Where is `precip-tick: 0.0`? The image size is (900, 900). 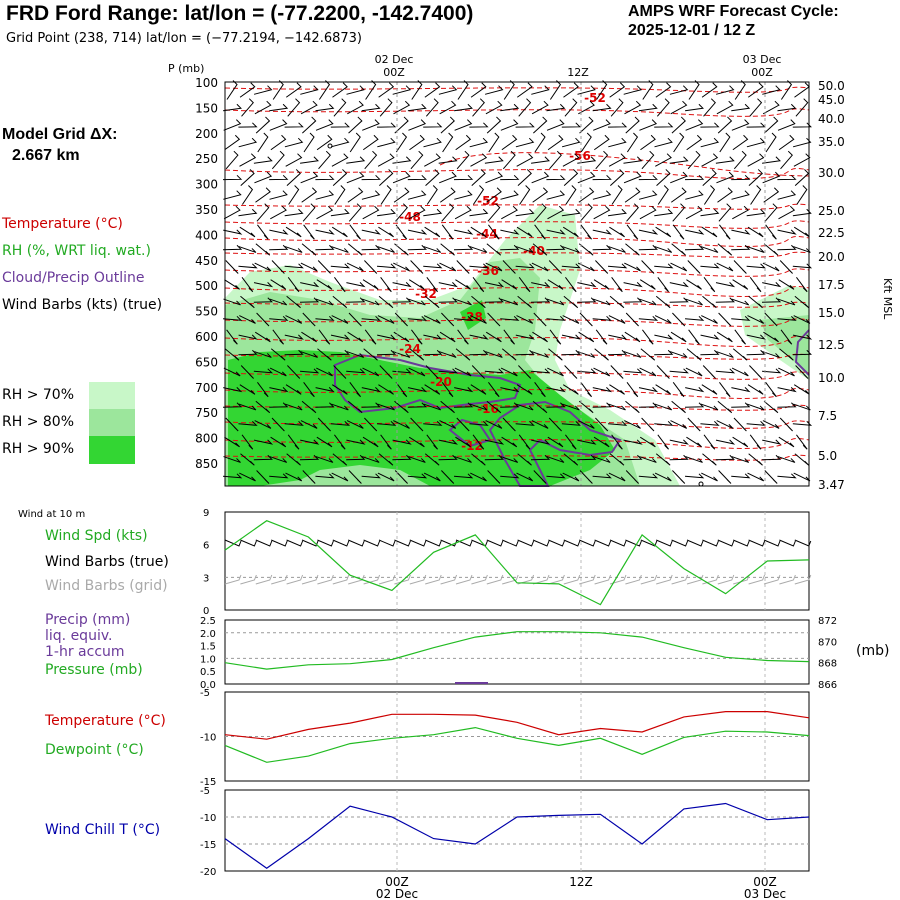
precip-tick: 0.0 is located at coordinates (208, 685).